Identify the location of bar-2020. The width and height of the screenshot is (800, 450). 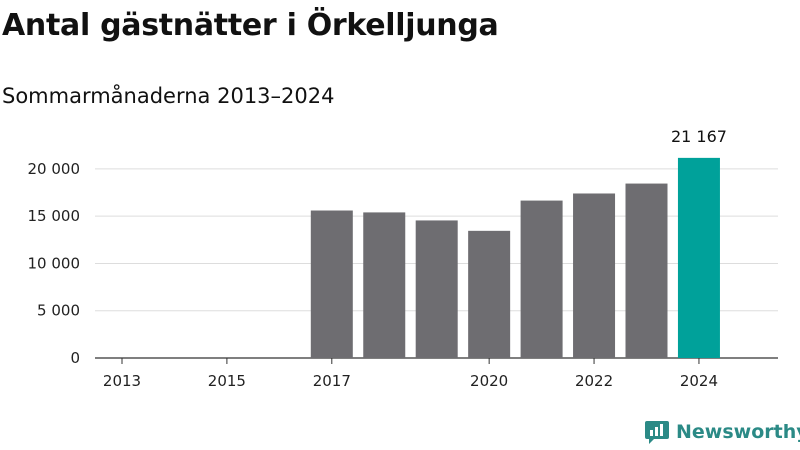
(489, 294).